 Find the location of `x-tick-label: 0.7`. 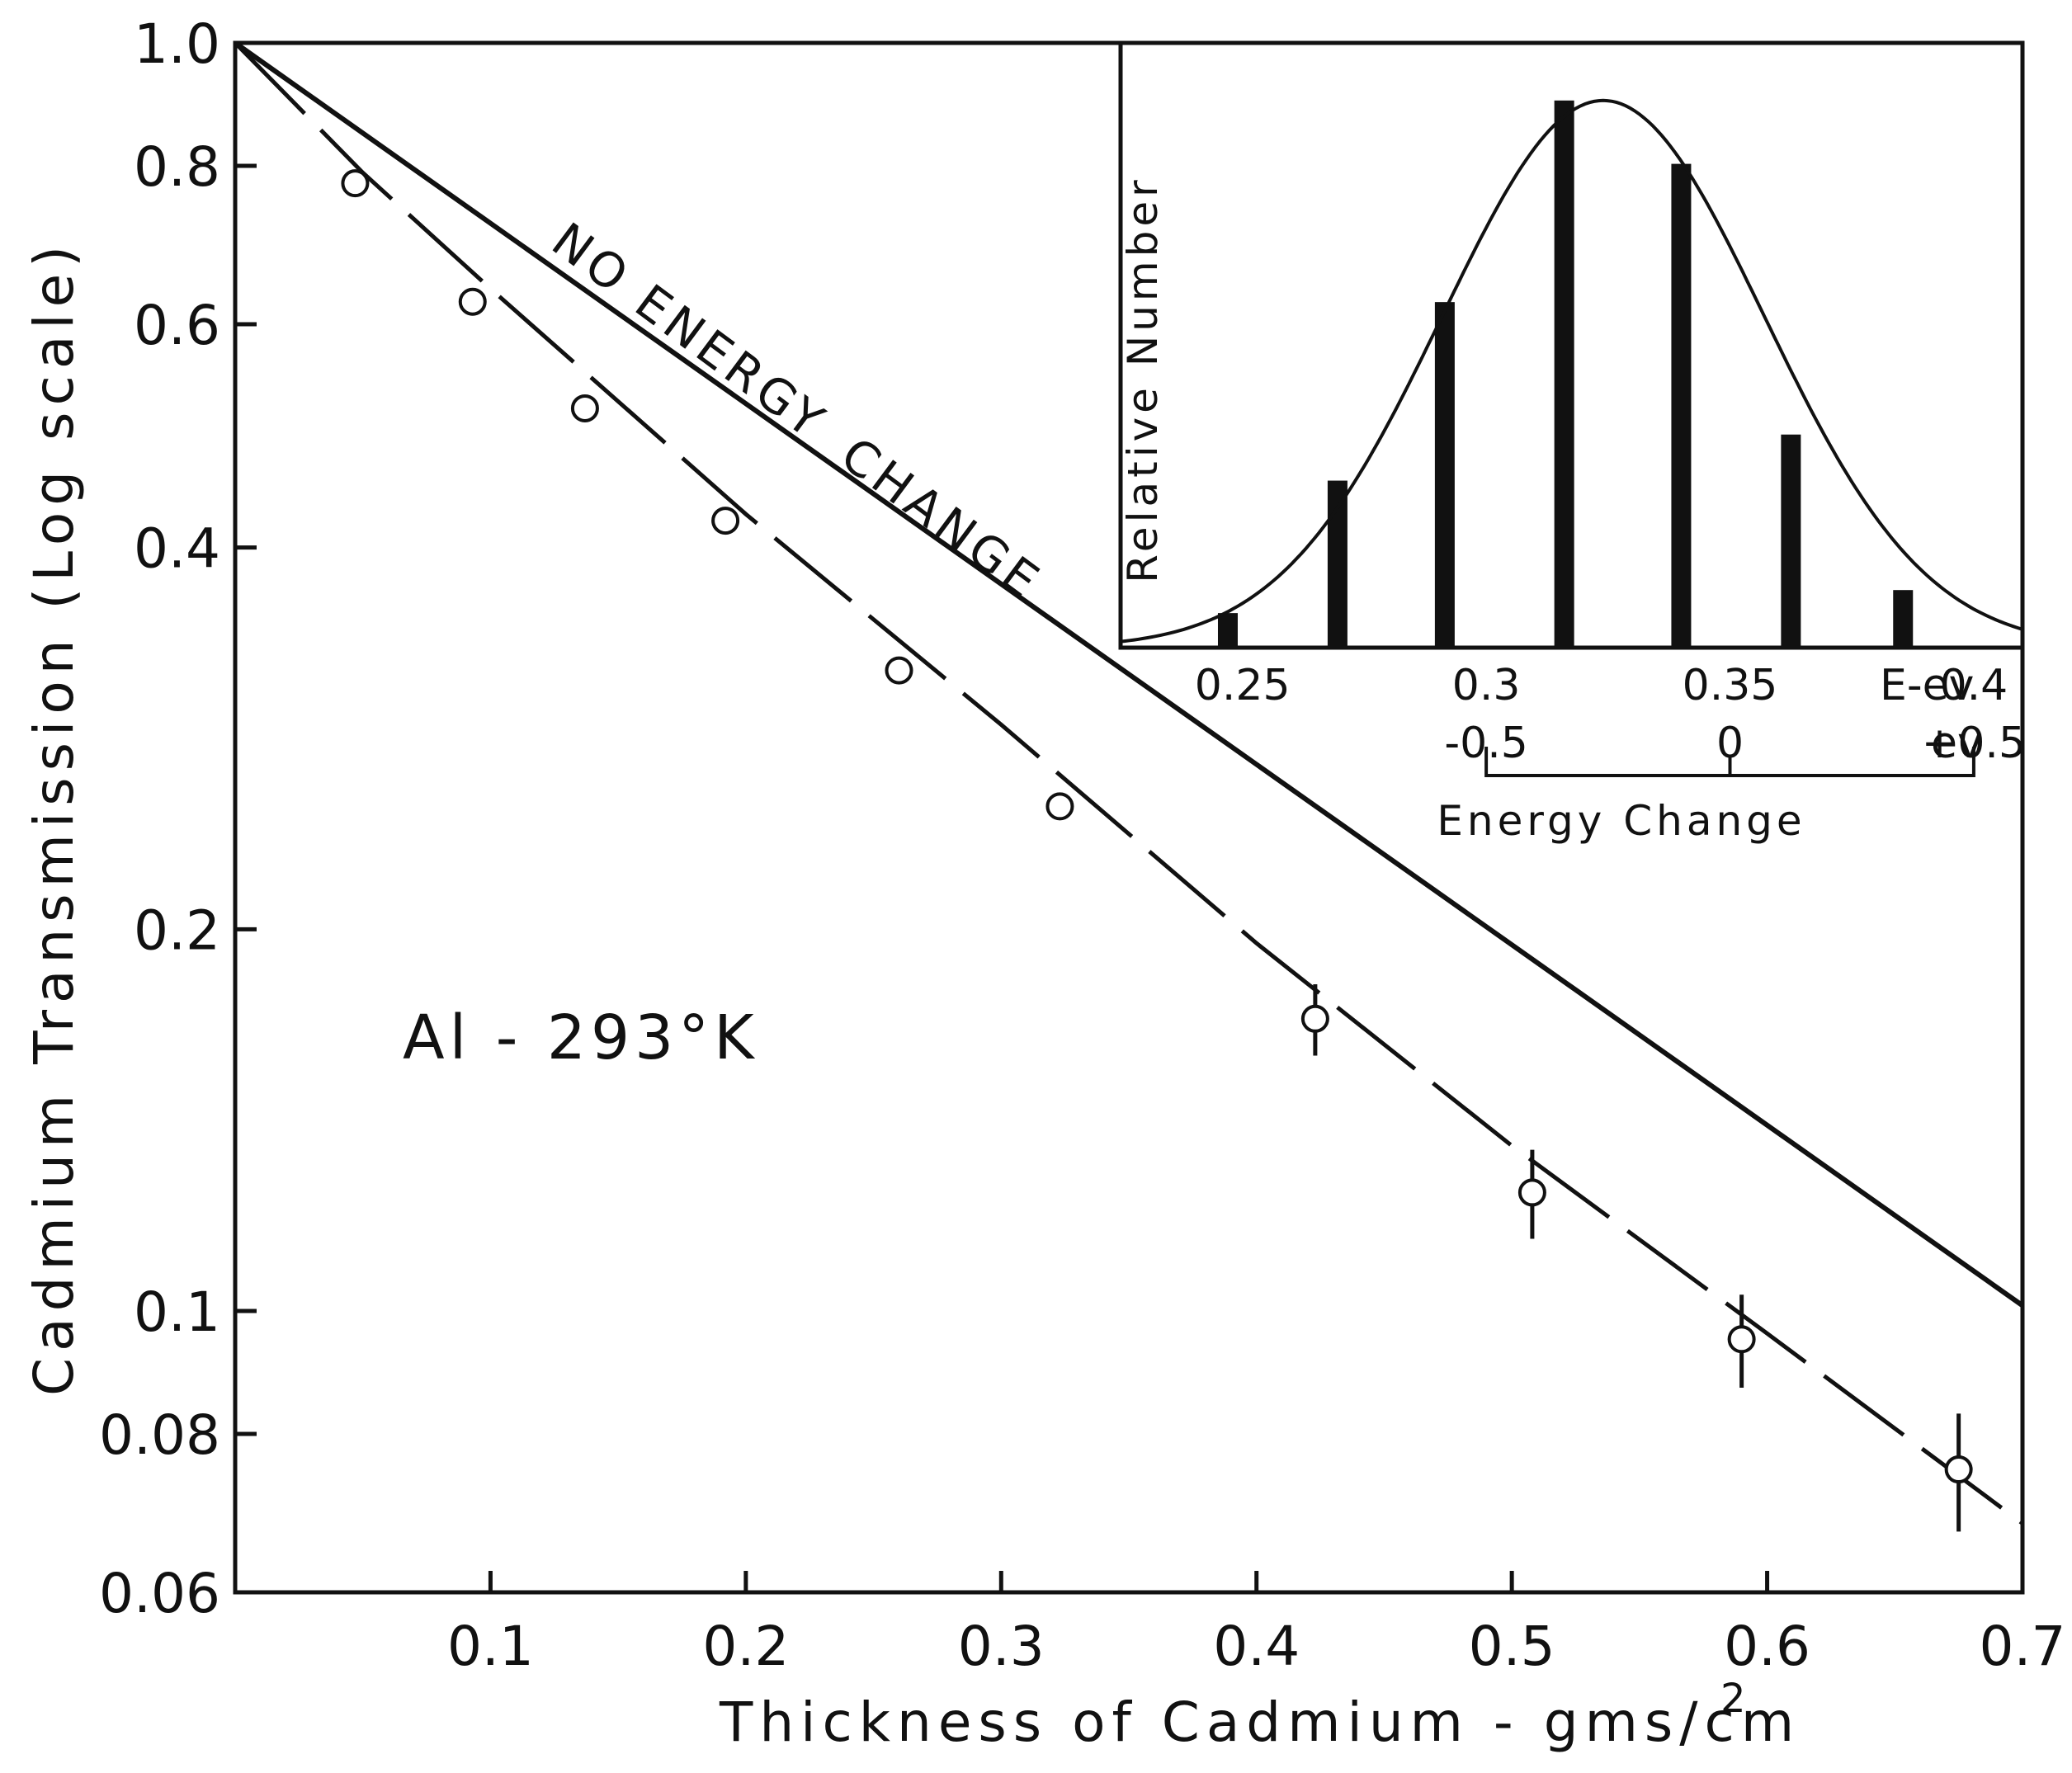

x-tick-label: 0.7 is located at coordinates (2023, 1646).